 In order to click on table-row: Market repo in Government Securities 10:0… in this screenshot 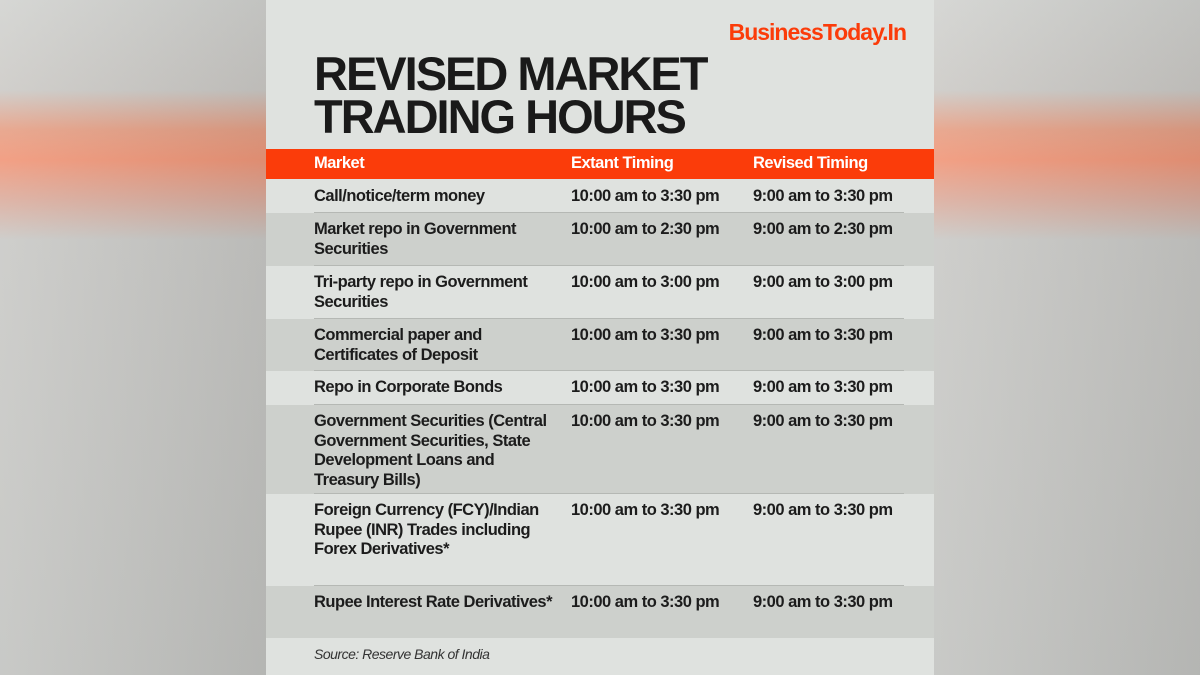, I will do `click(600, 239)`.